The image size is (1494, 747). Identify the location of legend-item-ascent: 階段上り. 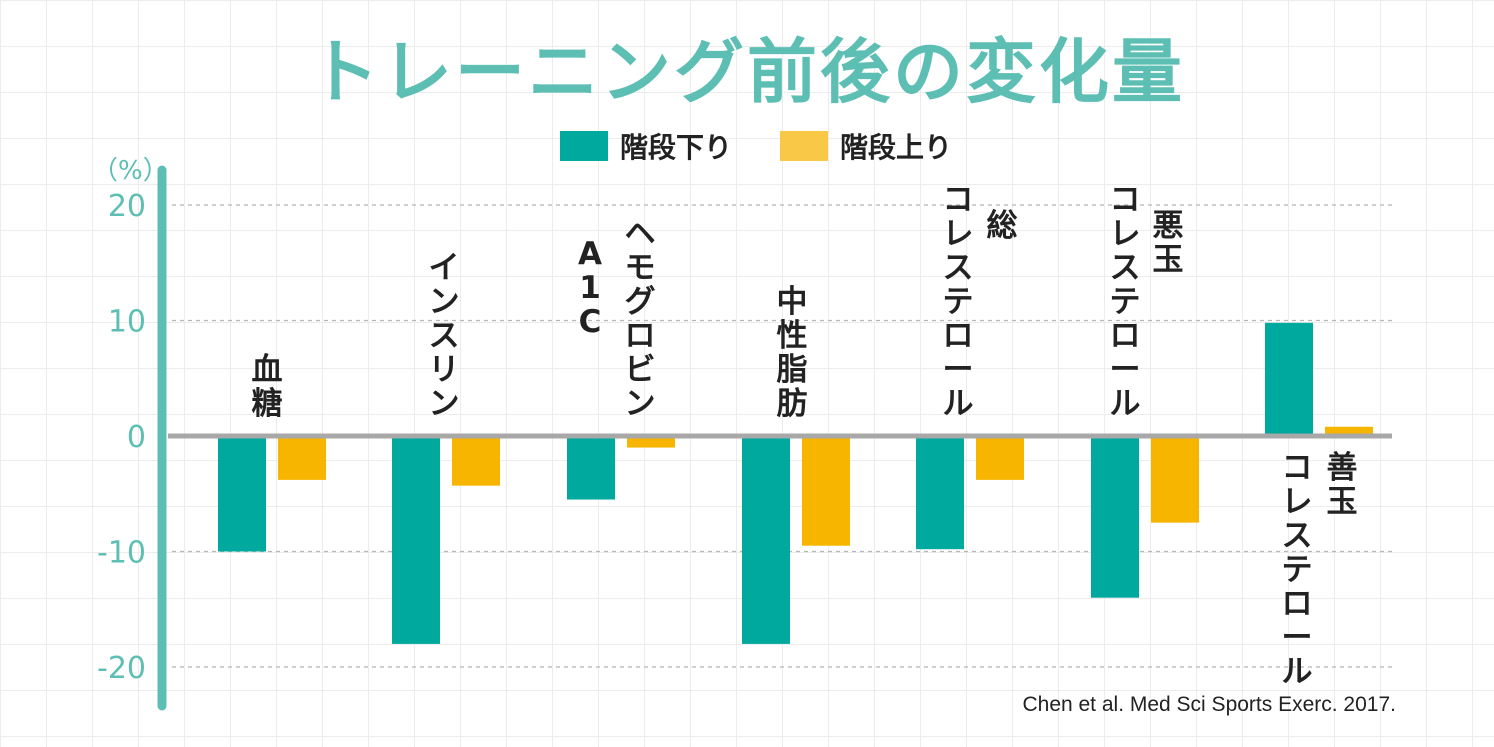
(866, 146).